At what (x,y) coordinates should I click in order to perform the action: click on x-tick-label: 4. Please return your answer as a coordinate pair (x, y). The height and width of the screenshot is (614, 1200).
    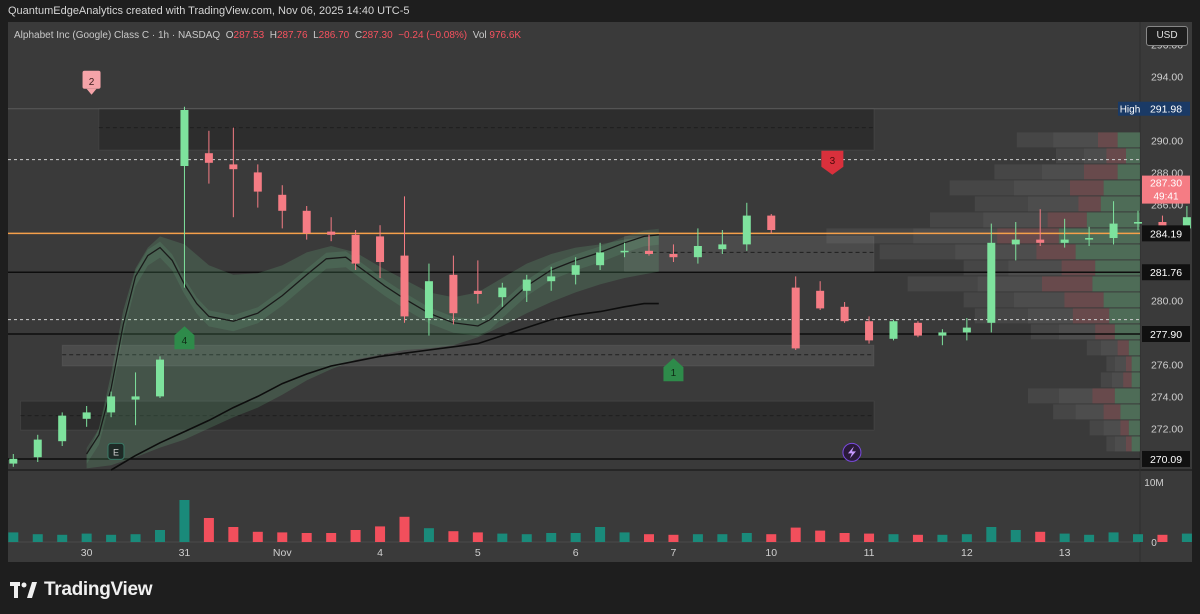
    Looking at the image, I should click on (380, 553).